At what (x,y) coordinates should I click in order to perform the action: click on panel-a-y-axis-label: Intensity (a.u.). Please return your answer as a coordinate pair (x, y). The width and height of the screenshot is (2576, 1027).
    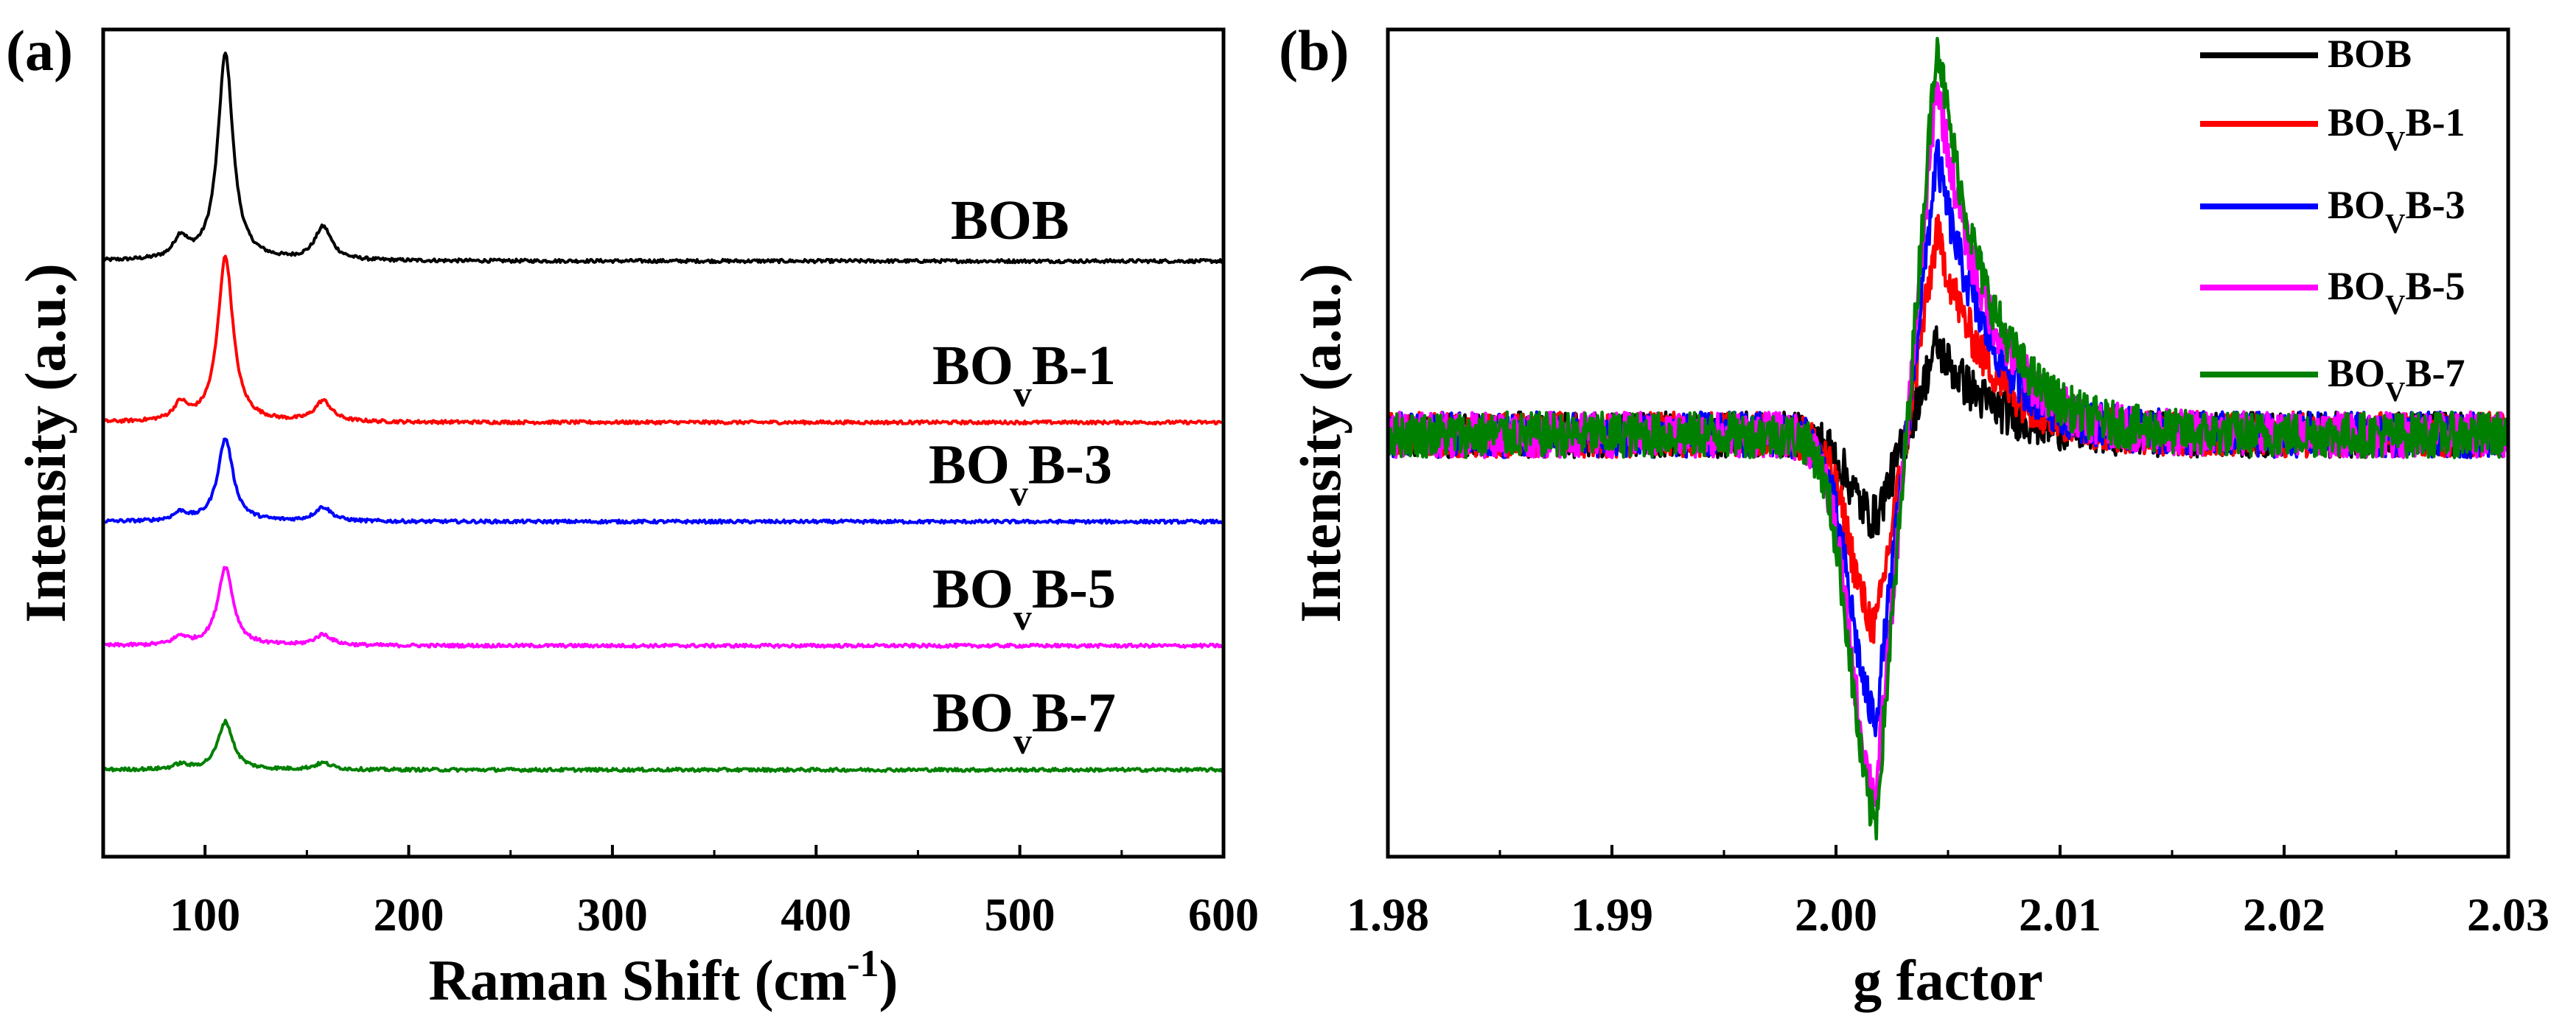
    Looking at the image, I should click on (45, 443).